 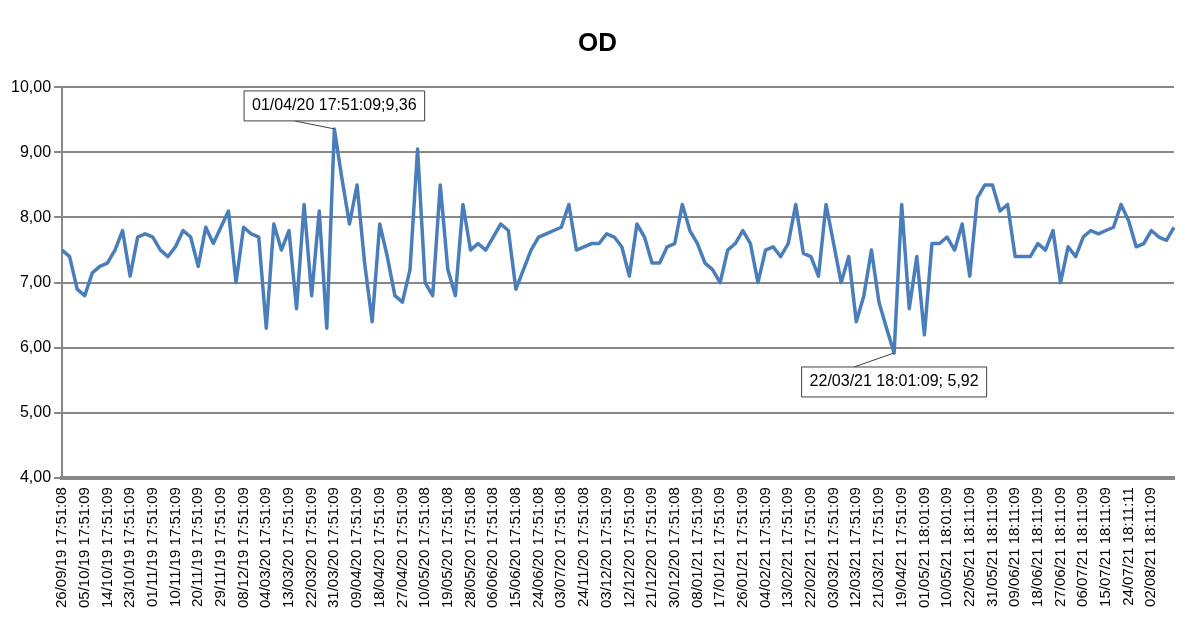 What do you see at coordinates (537, 548) in the screenshot?
I see `x-tick-label: 24/06/20 17:51:08` at bounding box center [537, 548].